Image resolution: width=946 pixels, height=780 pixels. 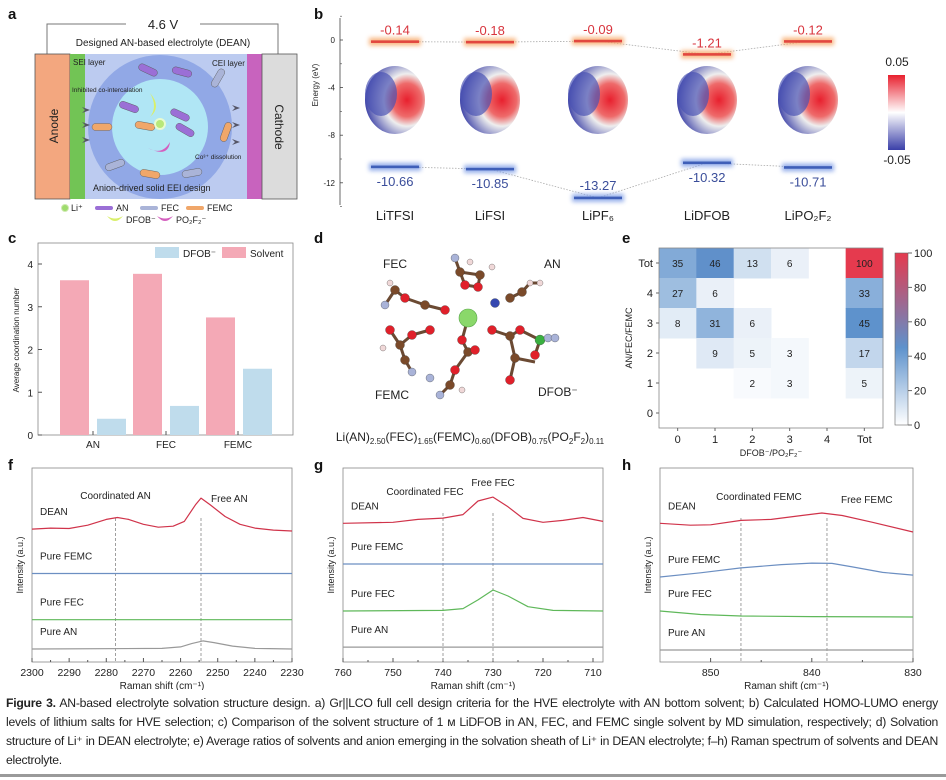 What do you see at coordinates (558, 392) in the screenshot?
I see `d-label-dfob: DFOB⁻` at bounding box center [558, 392].